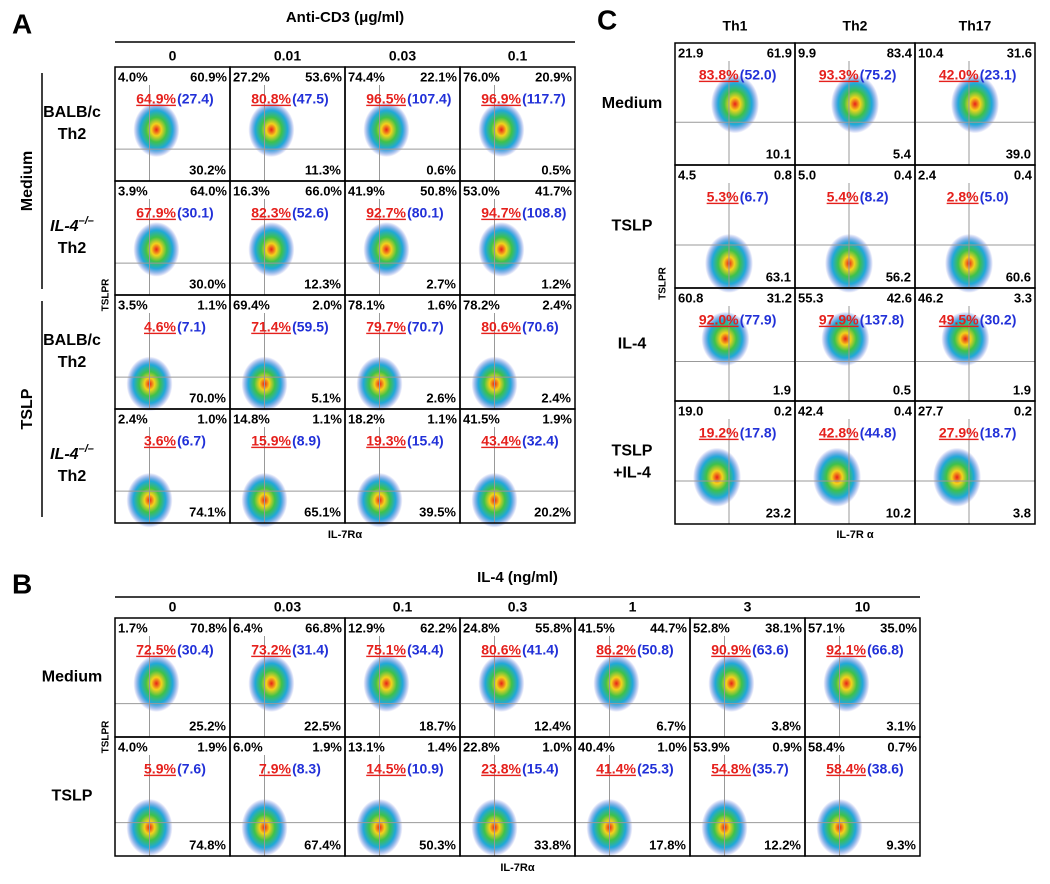 The width and height of the screenshot is (1050, 884). Describe the element at coordinates (310, 99) in the screenshot. I see `mean-value: (47.5)` at that location.